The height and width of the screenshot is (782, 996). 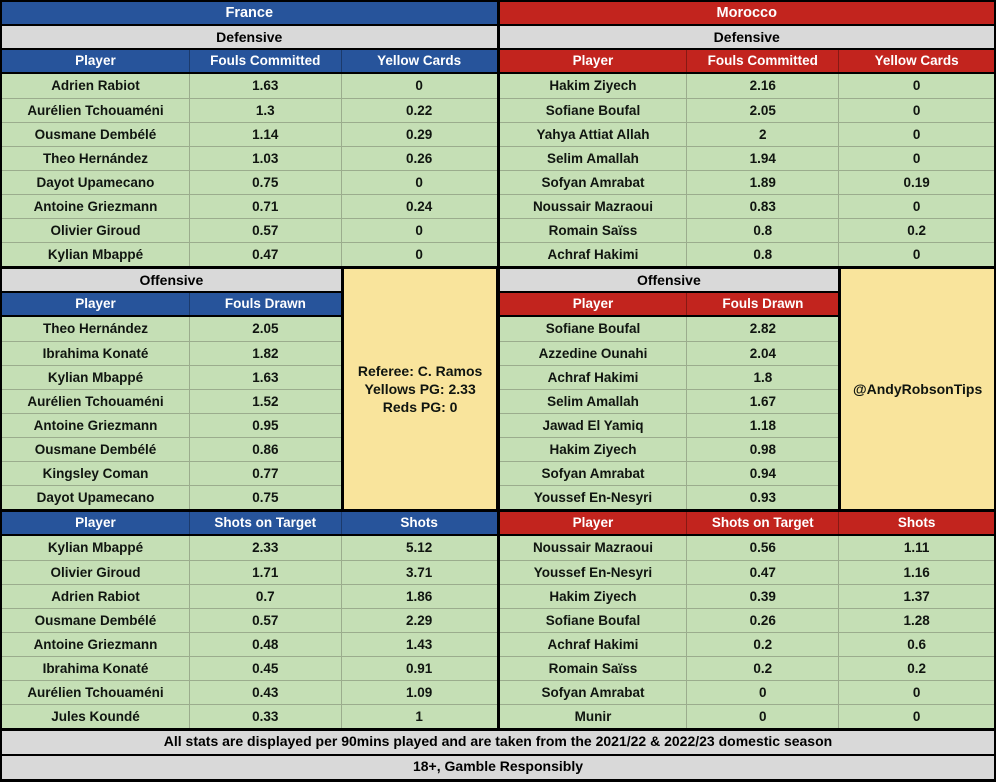 What do you see at coordinates (593, 425) in the screenshot?
I see `player-name: Jawad El Yamiq` at bounding box center [593, 425].